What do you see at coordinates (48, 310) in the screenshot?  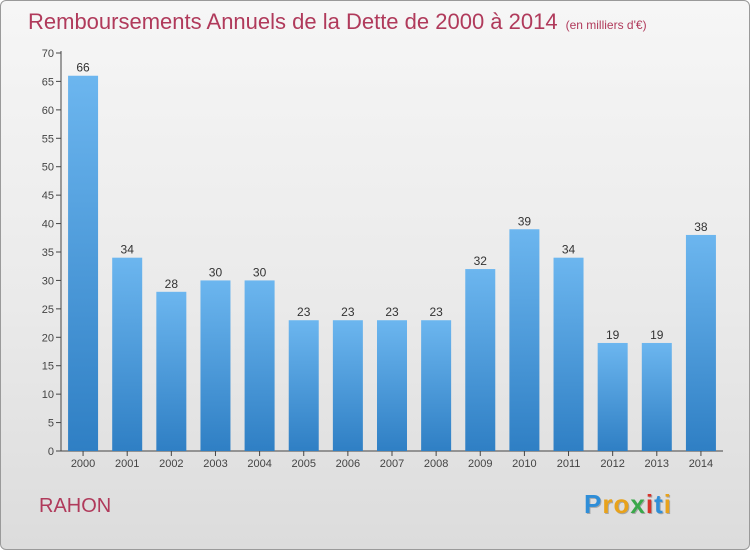 I see `y-tick-label: 25` at bounding box center [48, 310].